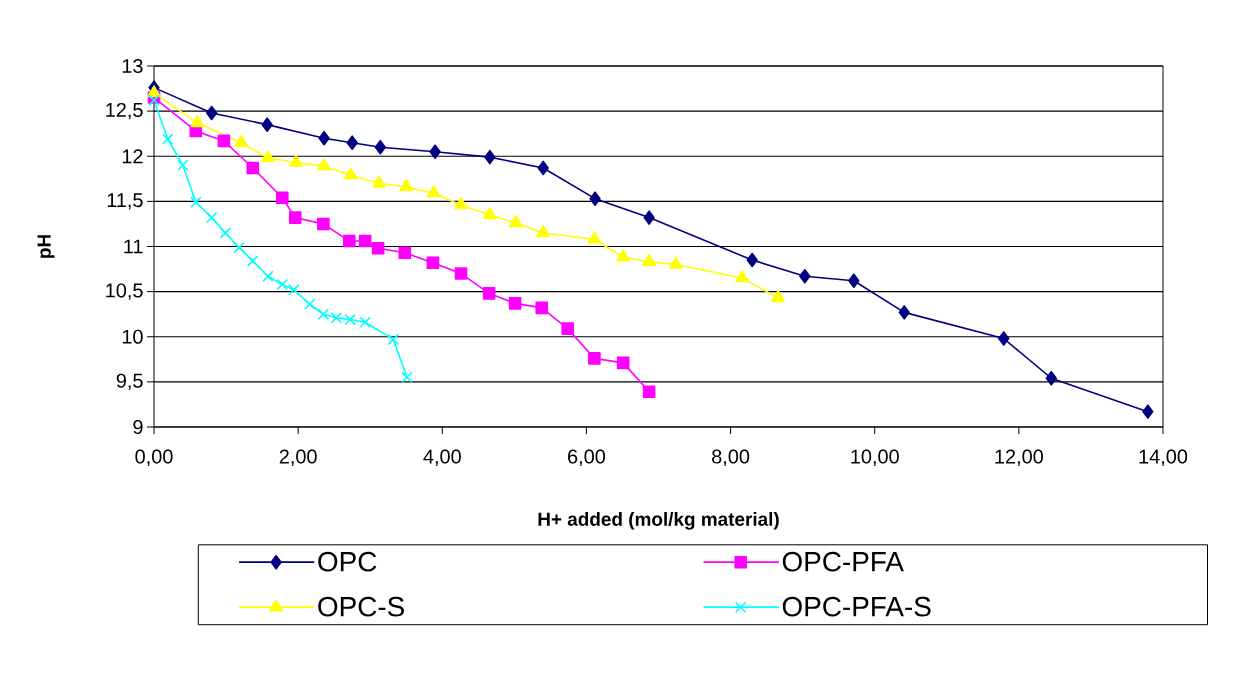 The image size is (1247, 674). What do you see at coordinates (154, 457) in the screenshot?
I see `x-tick-label: 0,00` at bounding box center [154, 457].